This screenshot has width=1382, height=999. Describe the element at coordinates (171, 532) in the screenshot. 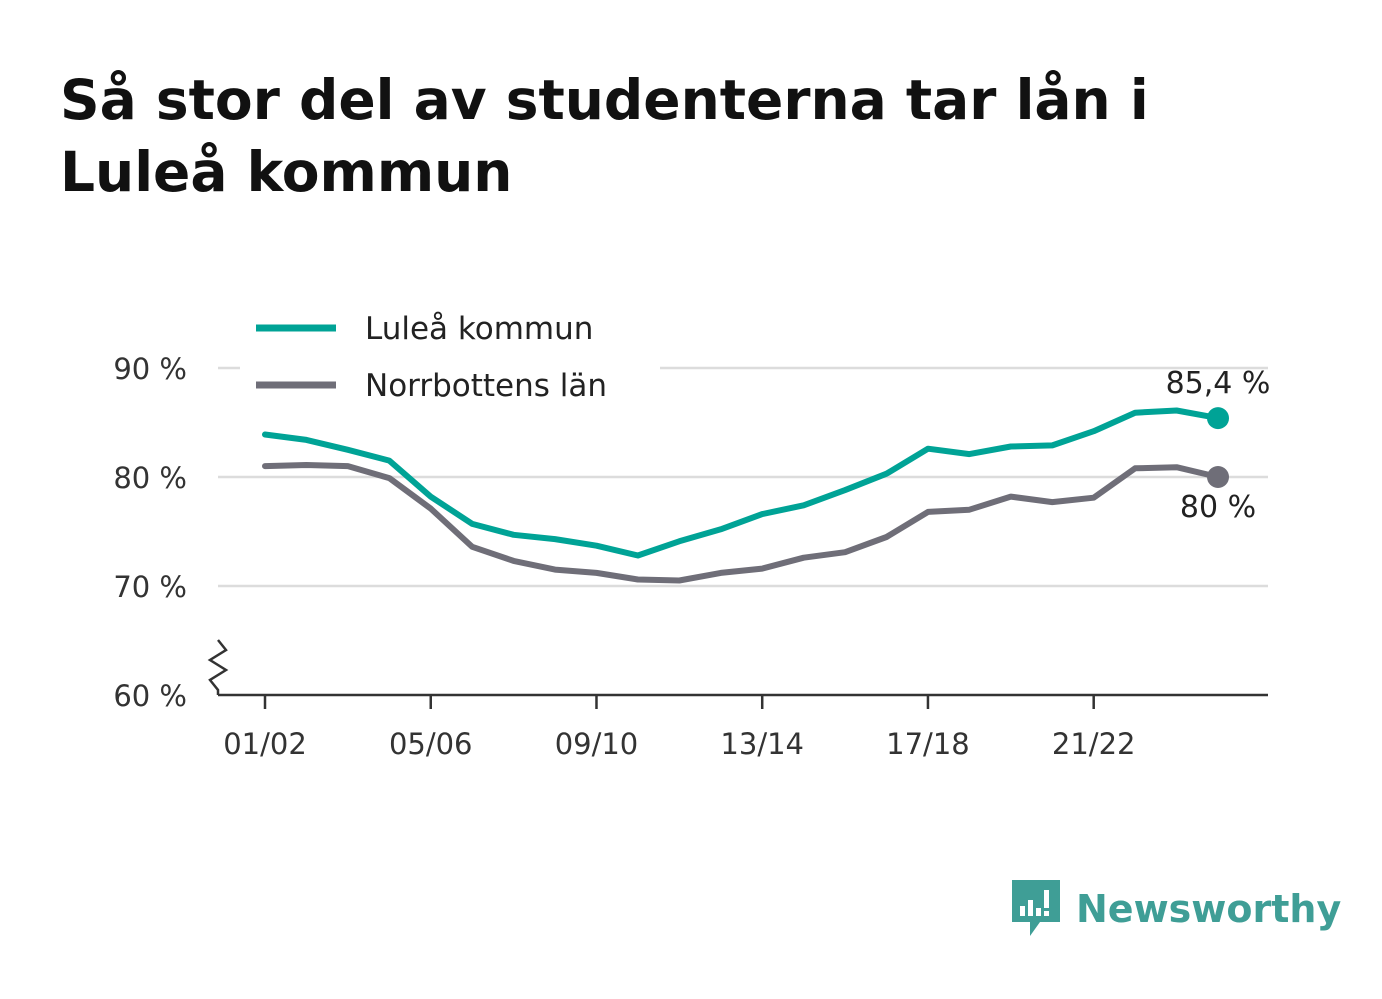

I see `y-axis: 60 % 70 % 80 % 90 %` at that location.